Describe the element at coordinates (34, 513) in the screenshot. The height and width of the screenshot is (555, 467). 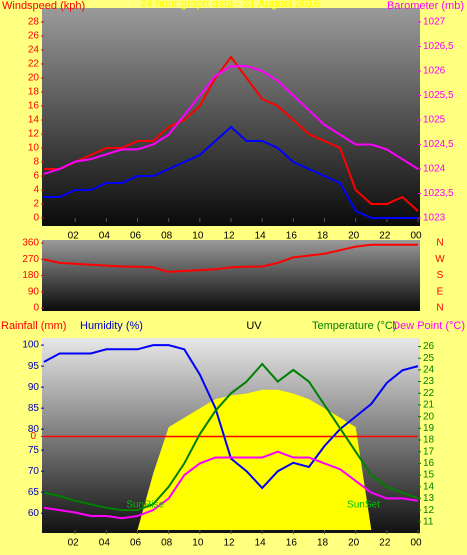
I see `y-tick-label: 60` at that location.